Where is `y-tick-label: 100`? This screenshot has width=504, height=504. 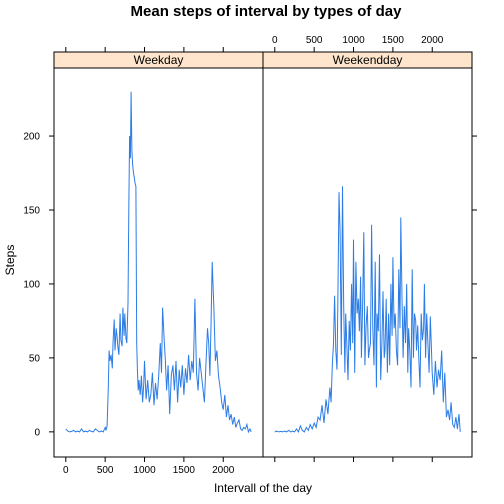 y-tick-label: 100 is located at coordinates (31, 284).